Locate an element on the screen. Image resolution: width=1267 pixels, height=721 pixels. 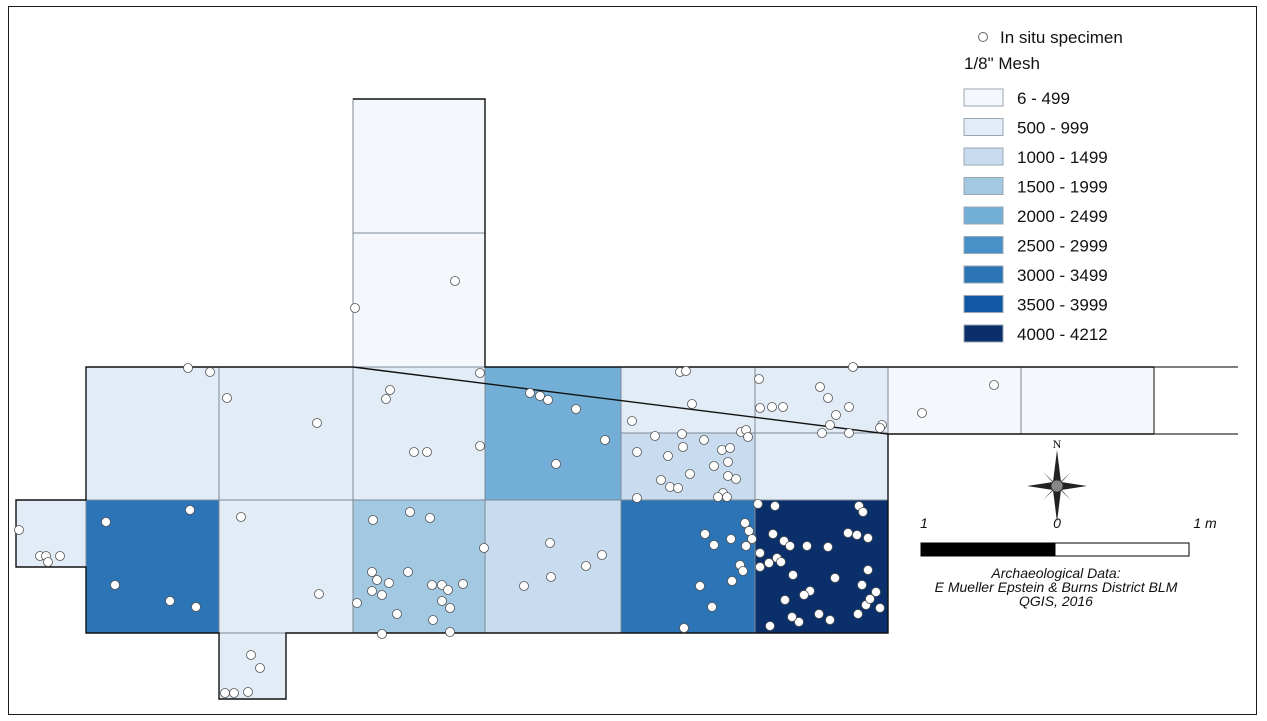
legend-class-label: 500 - 999 is located at coordinates (1053, 128).